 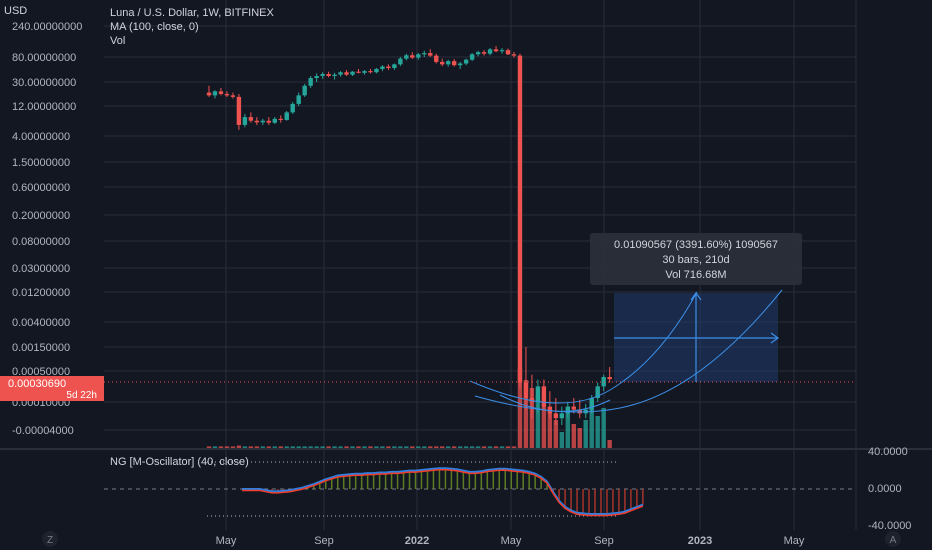 I want to click on currency-label: USD, so click(x=15, y=11).